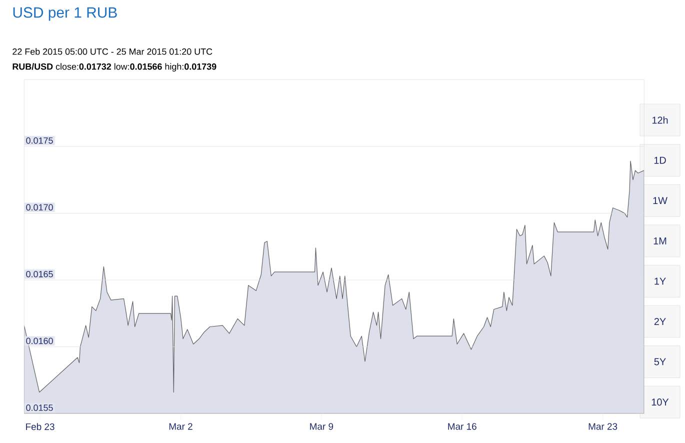 This screenshot has height=443, width=685. I want to click on x-tick-label: Mar 16, so click(462, 426).